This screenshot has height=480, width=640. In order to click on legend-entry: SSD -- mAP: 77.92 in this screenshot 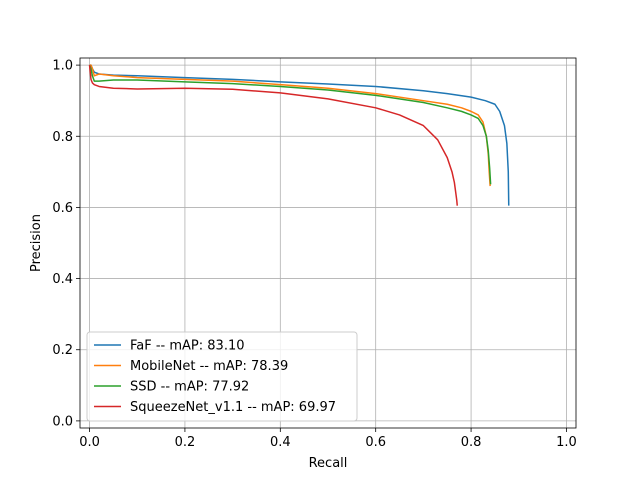, I will do `click(189, 387)`.